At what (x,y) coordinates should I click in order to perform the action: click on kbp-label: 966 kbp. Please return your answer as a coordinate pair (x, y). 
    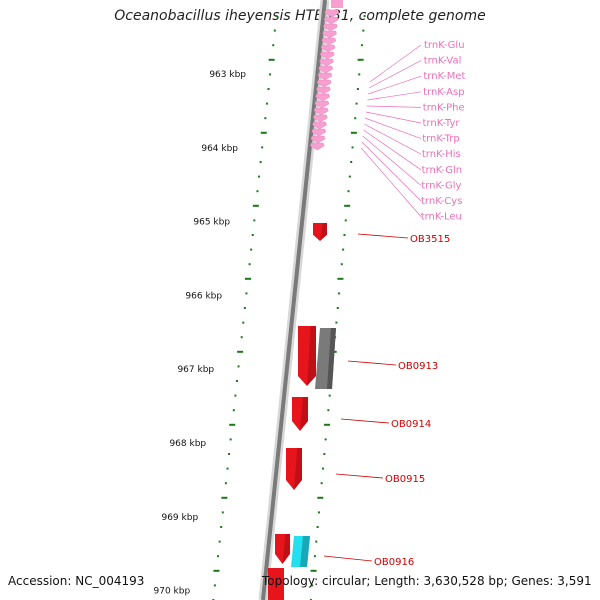
    Looking at the image, I should click on (203, 296).